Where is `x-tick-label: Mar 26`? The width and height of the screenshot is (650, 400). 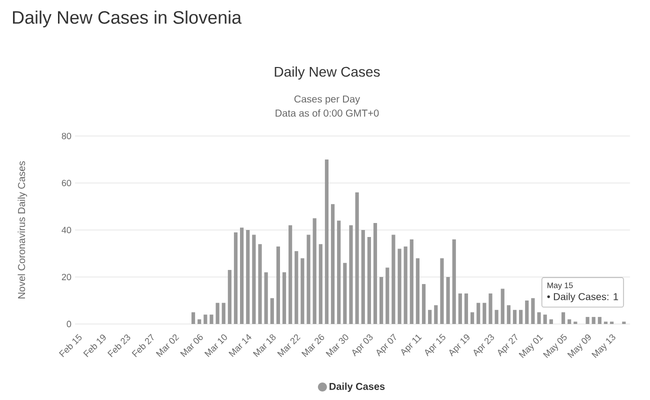
x-tick-label: Mar 26 is located at coordinates (312, 345).